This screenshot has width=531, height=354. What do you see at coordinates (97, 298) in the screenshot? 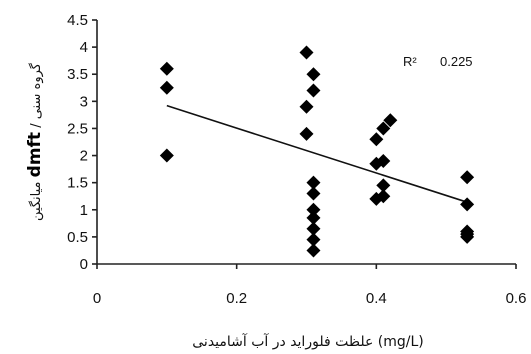
I see `x-tick-label: 0` at bounding box center [97, 298].